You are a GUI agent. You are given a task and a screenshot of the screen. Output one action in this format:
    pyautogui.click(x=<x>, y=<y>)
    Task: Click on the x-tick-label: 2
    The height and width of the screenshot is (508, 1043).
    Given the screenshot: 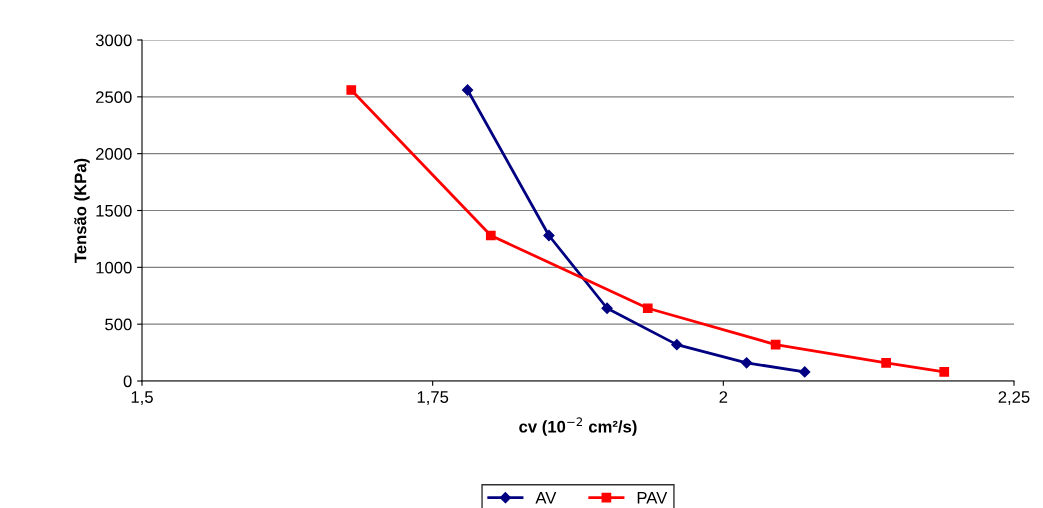 What is the action you would take?
    pyautogui.click(x=723, y=397)
    